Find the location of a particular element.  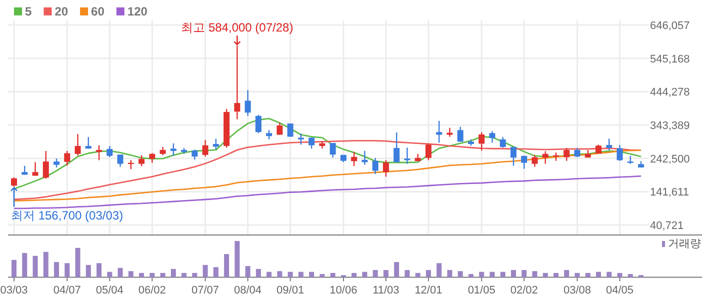

x-tick-label: 09/01 is located at coordinates (290, 290).